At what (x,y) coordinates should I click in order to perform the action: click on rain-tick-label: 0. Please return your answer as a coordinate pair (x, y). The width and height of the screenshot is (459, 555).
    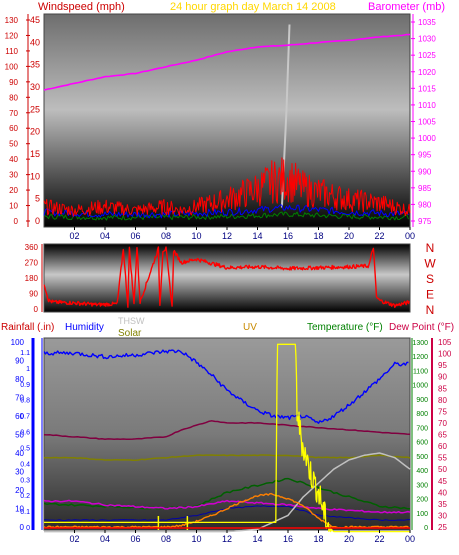
    Looking at the image, I should click on (28, 528).